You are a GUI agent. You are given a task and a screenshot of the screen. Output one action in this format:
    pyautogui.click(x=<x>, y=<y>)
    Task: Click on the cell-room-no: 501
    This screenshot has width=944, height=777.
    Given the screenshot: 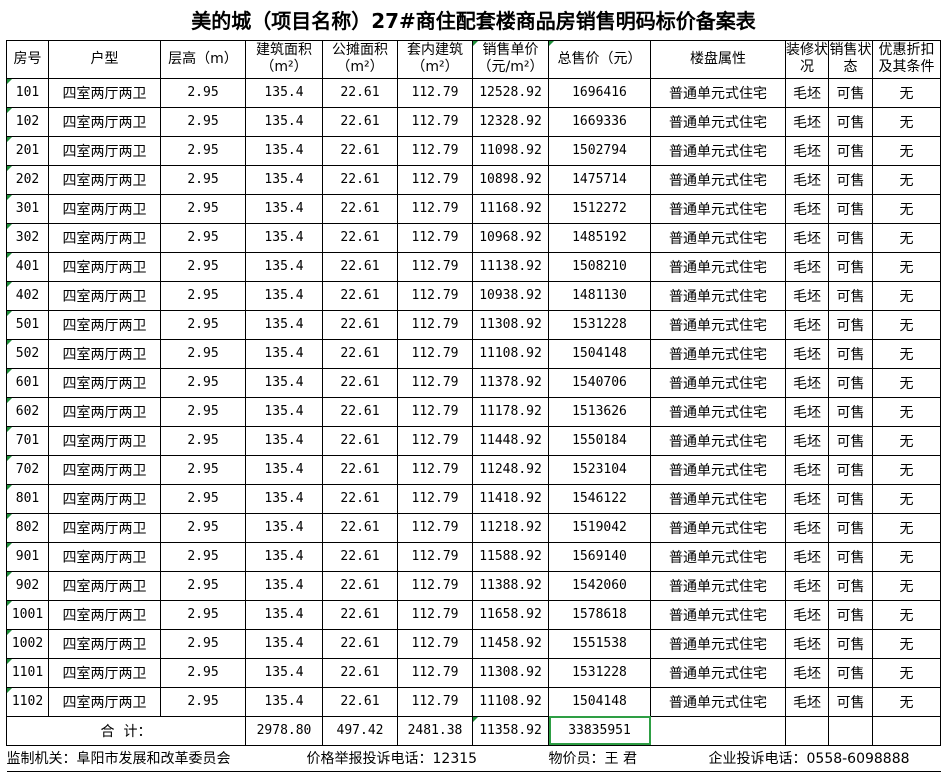 What is the action you would take?
    pyautogui.click(x=27, y=324)
    